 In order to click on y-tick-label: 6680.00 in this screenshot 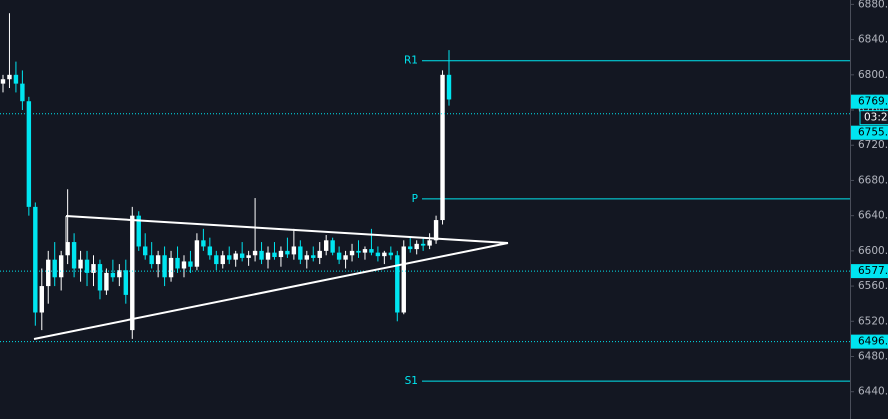, I will do `click(873, 180)`.